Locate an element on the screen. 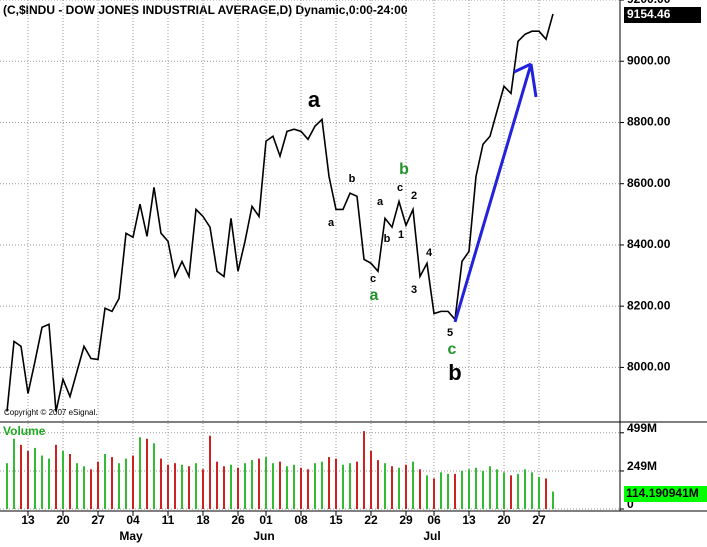  trend-arrow is located at coordinates (495, 193).